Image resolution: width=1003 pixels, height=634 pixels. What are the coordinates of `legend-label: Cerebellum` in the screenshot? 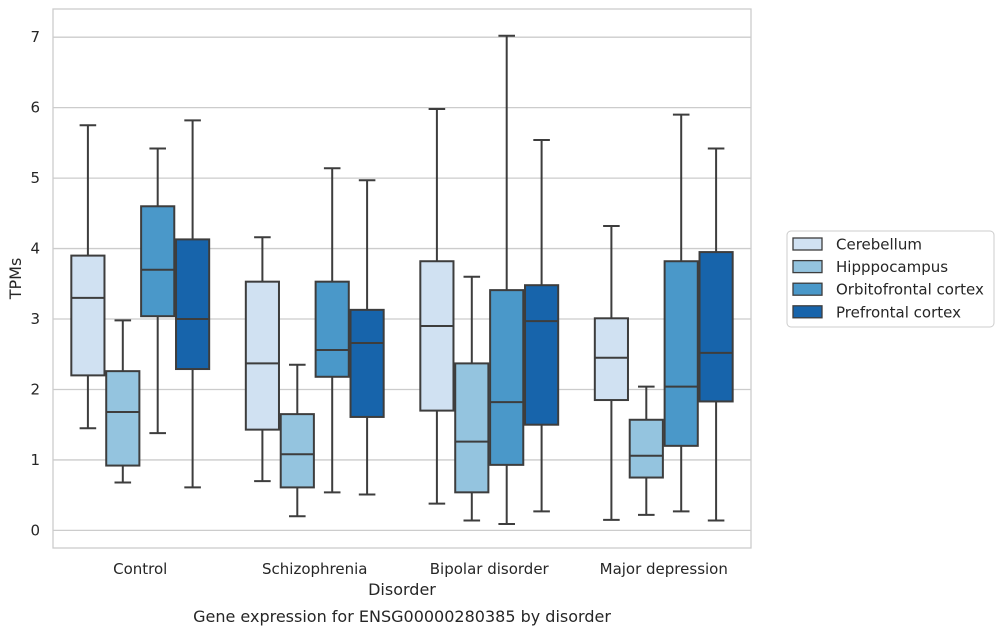 It's located at (879, 245).